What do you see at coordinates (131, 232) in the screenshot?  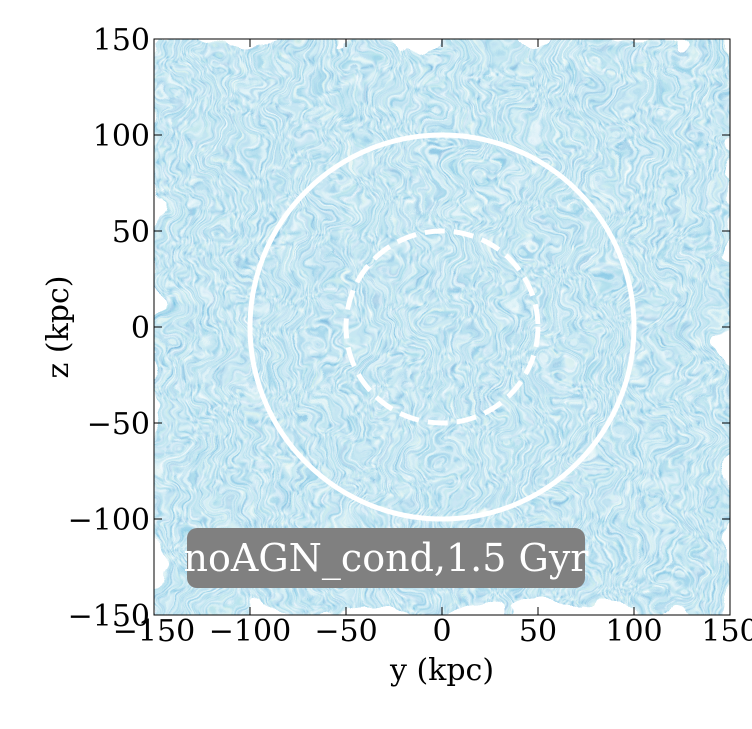 I see `y-tick-label: 50` at bounding box center [131, 232].